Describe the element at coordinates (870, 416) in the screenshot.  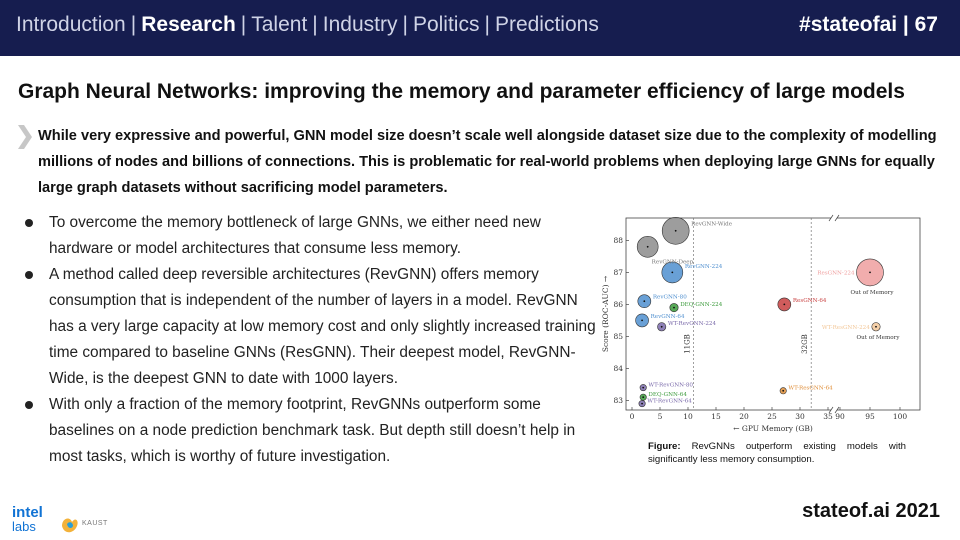
I see `x-tick-label: 95` at that location.